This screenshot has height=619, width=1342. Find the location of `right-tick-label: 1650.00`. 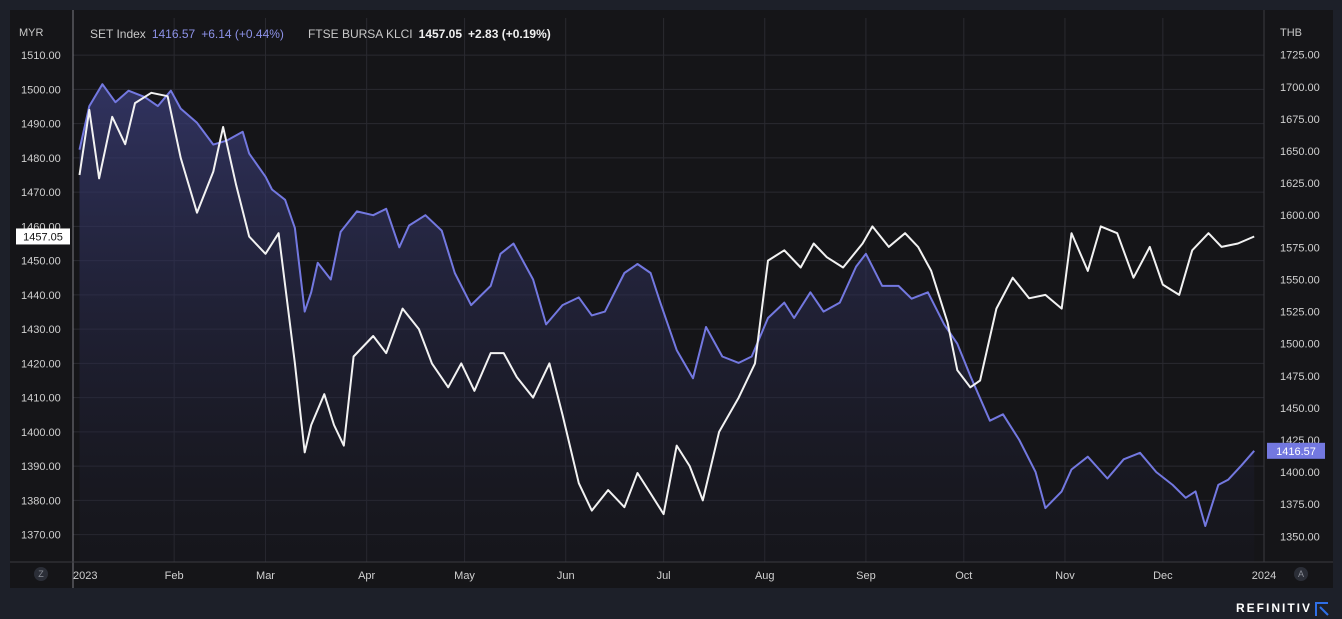

right-tick-label: 1650.00 is located at coordinates (1300, 152).